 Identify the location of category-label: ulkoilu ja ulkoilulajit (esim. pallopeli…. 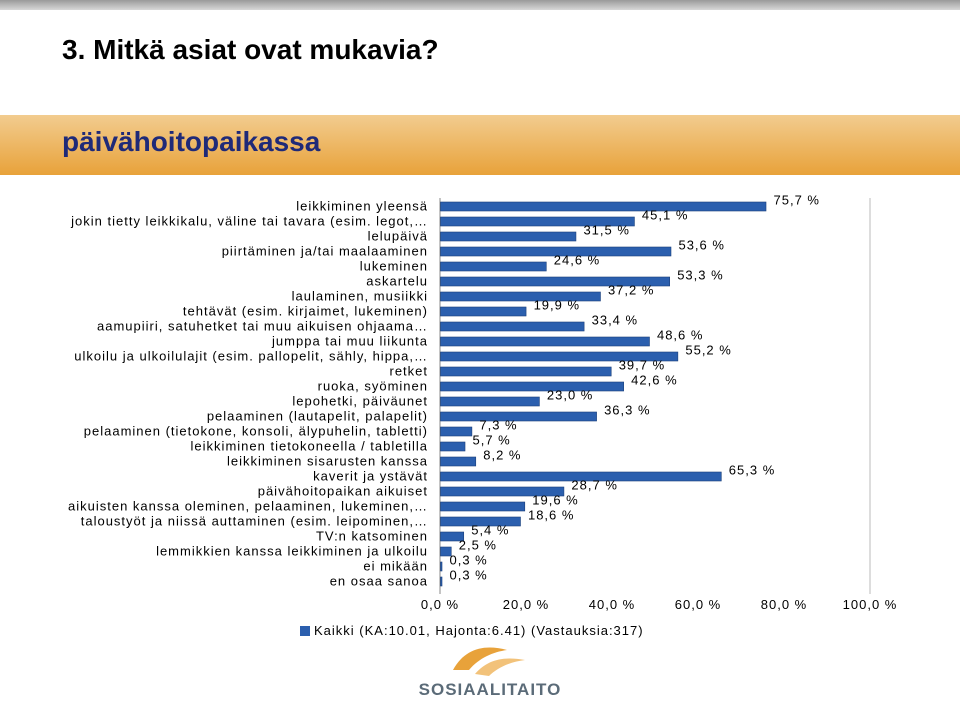
(251, 356).